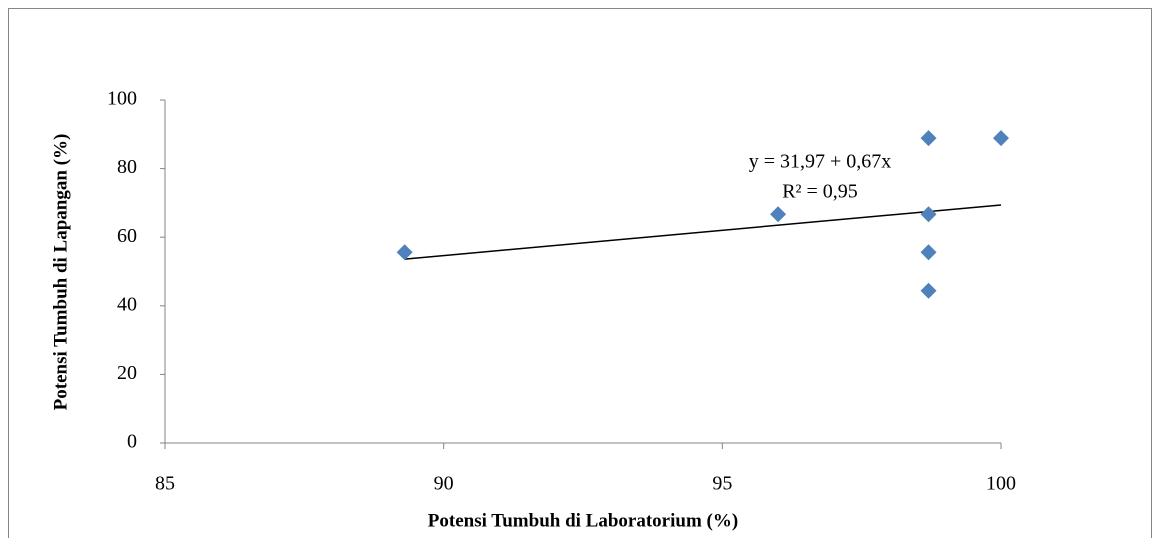 Image resolution: width=1160 pixels, height=538 pixels. What do you see at coordinates (820, 162) in the screenshot?
I see `annotation: y = 31,97 + 0,67x` at bounding box center [820, 162].